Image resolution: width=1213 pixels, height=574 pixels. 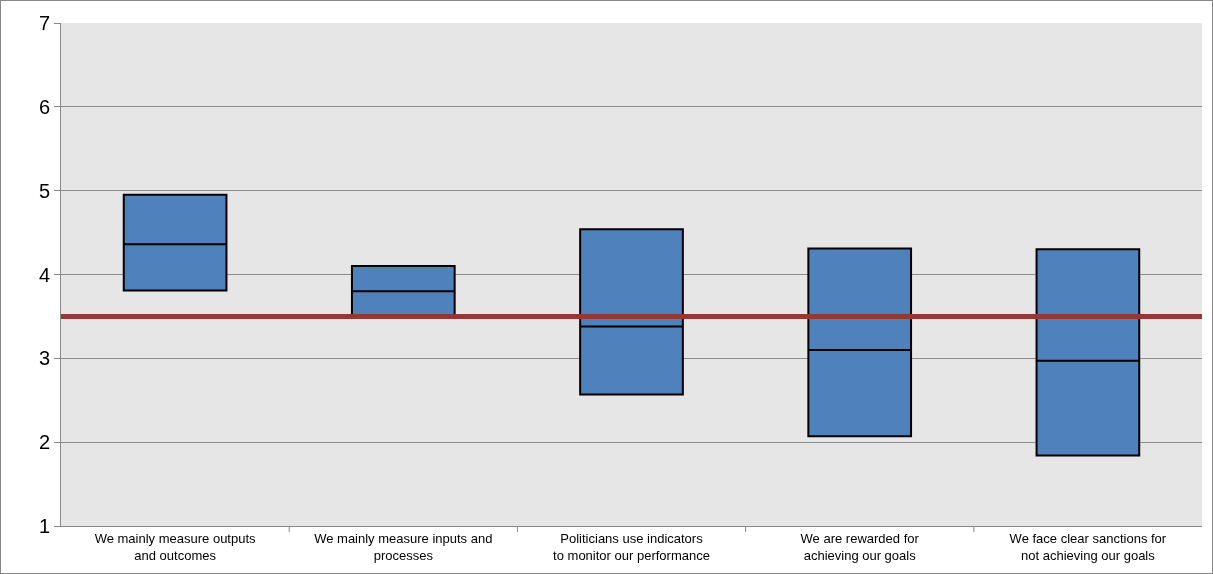 What do you see at coordinates (44, 358) in the screenshot?
I see `y-tick-label: 3` at bounding box center [44, 358].